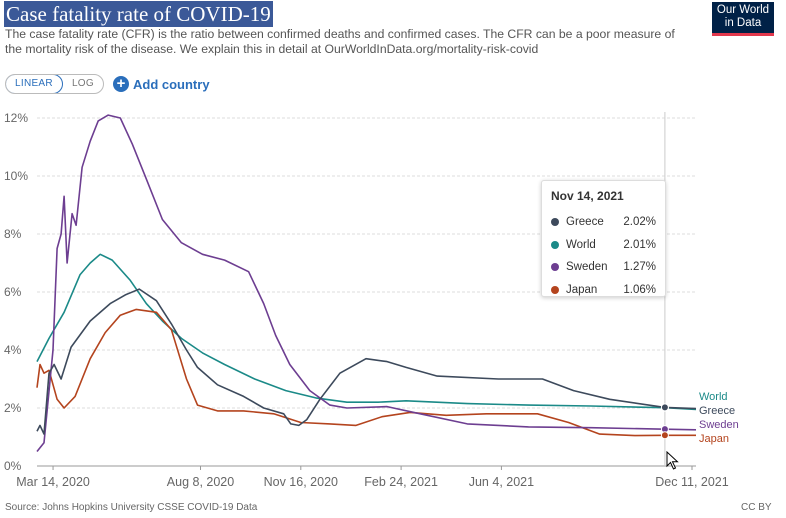  I want to click on owid-logo: Our World in Data, so click(743, 18).